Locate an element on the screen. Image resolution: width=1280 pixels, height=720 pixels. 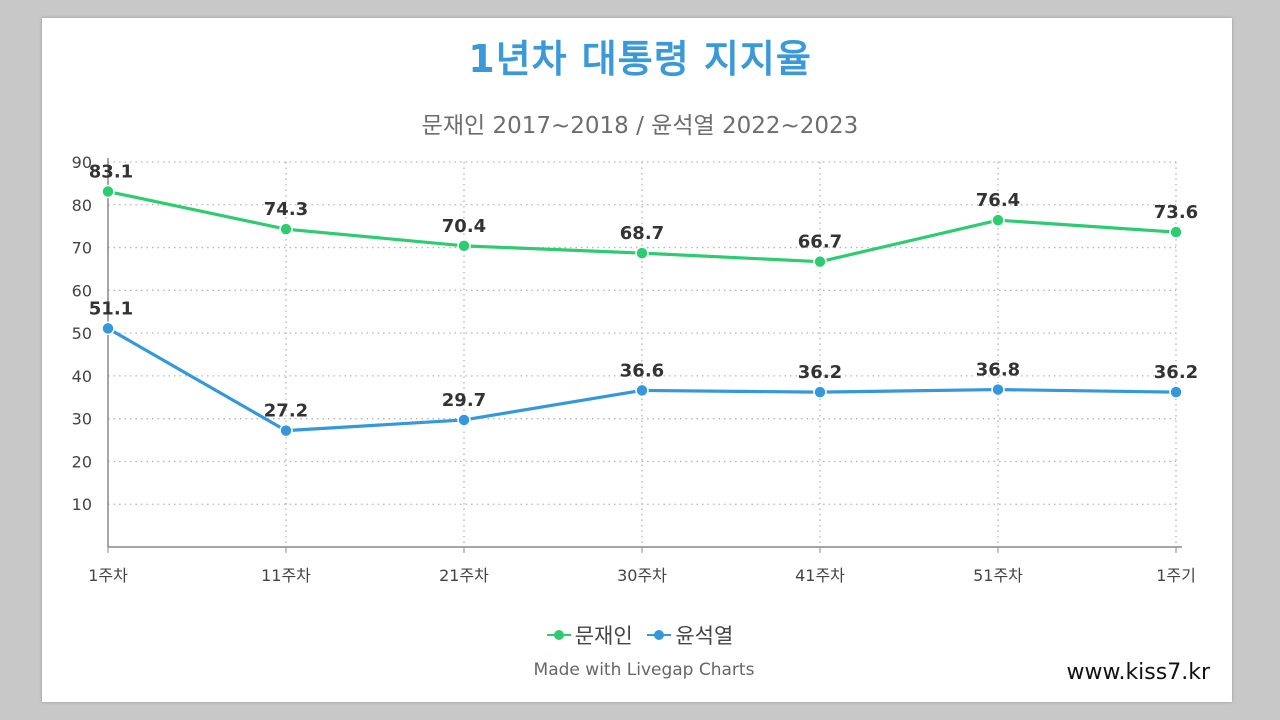
x-tick-label: 11주차 is located at coordinates (286, 575).